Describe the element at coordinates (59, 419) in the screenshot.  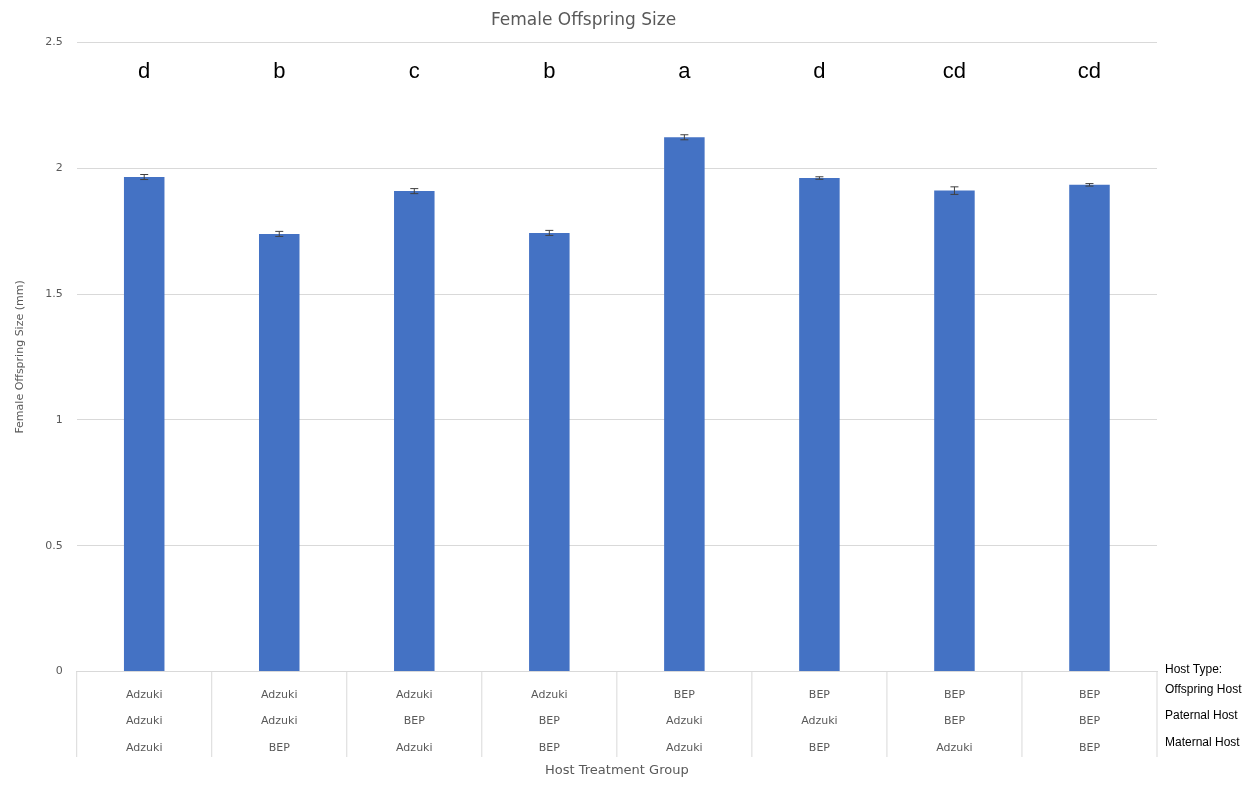
I see `y-tick-label: 1` at that location.